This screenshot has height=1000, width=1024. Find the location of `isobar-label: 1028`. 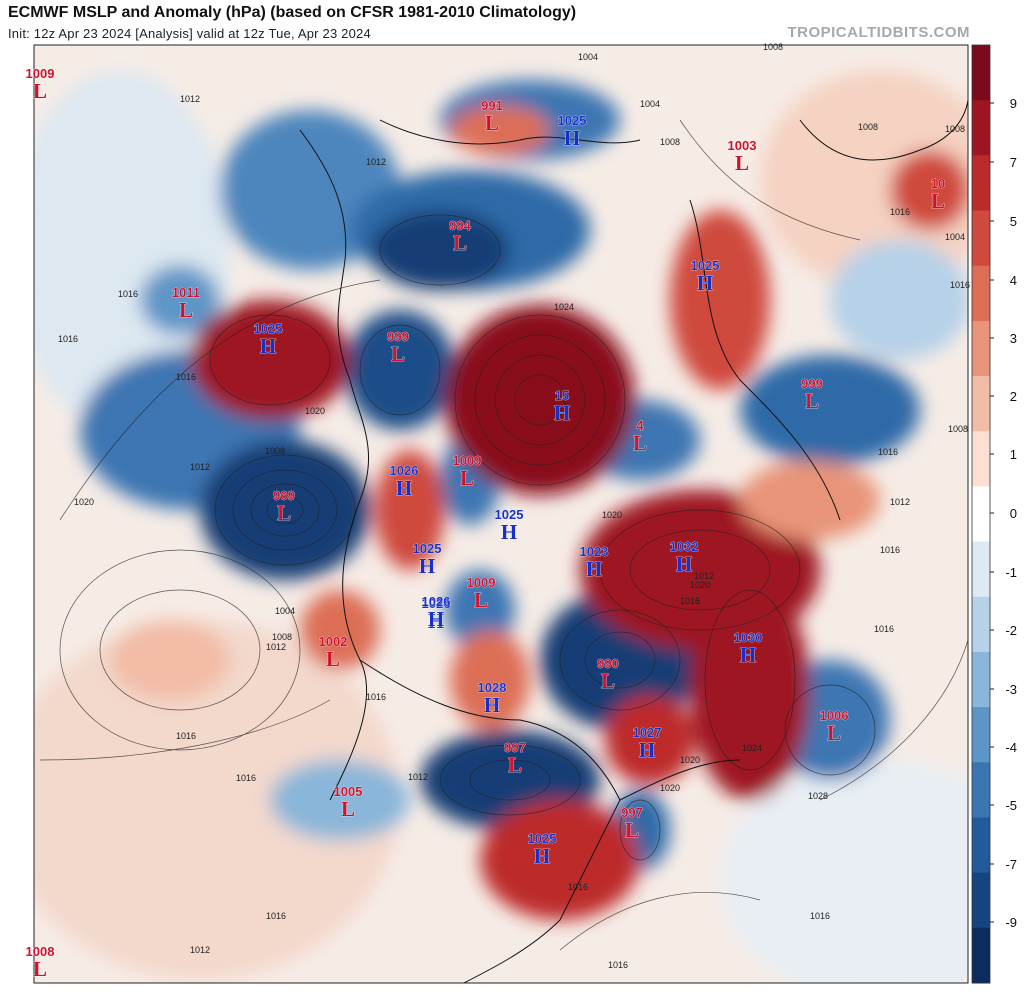

isobar-label: 1028 is located at coordinates (818, 796).